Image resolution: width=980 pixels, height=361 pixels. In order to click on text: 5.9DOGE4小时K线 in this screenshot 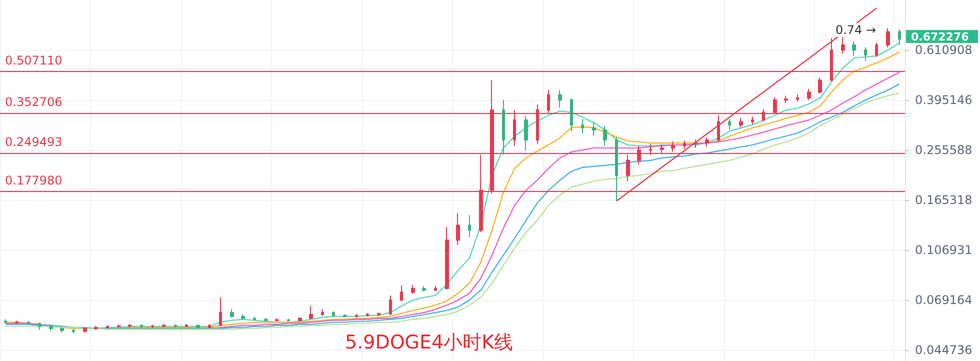, I will do `click(429, 343)`.